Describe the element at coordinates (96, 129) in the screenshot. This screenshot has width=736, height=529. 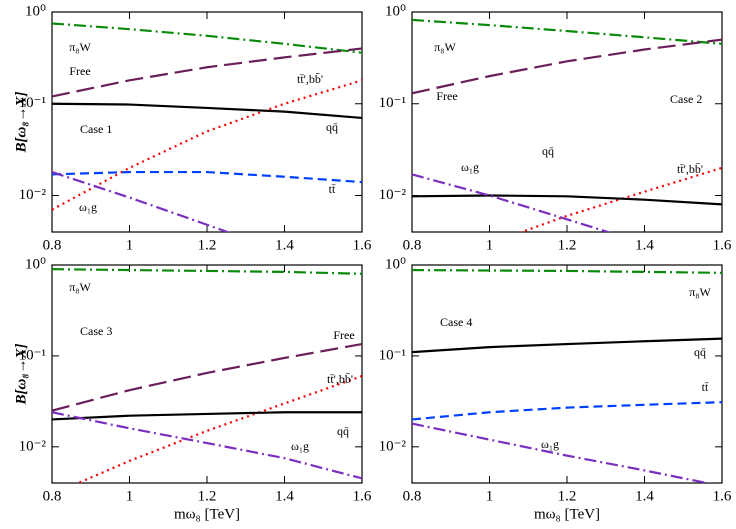
I see `case-label: Case 1` at that location.